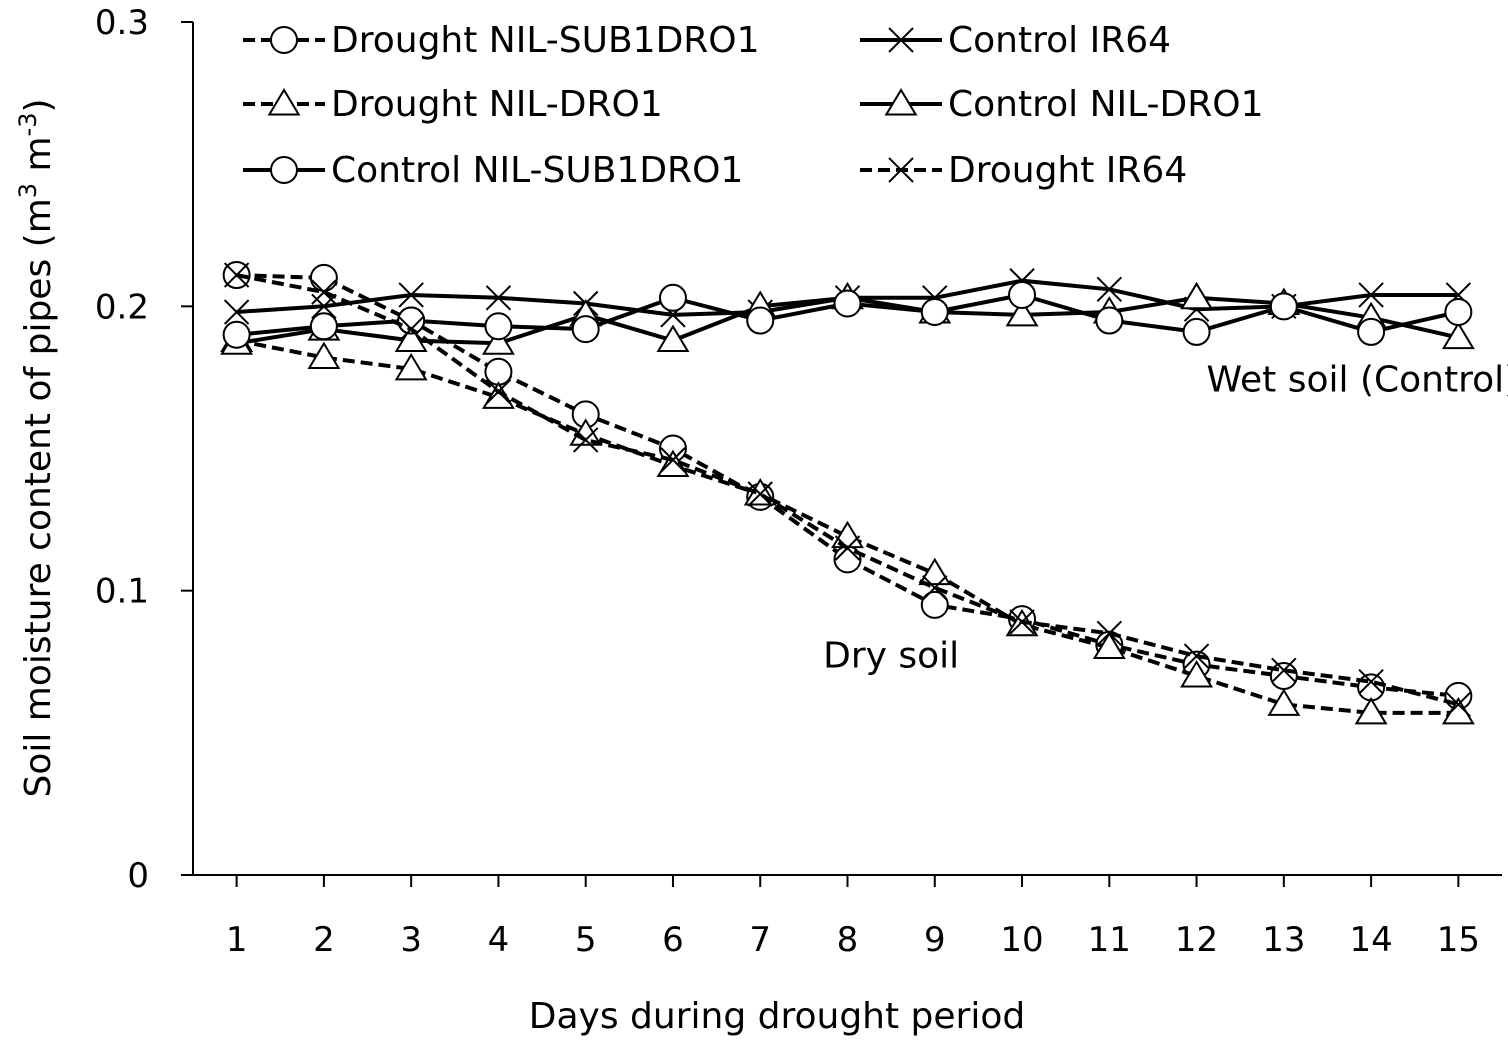 This screenshot has height=1042, width=1508. I want to click on x-axis-title: Days during drought period, so click(777, 1016).